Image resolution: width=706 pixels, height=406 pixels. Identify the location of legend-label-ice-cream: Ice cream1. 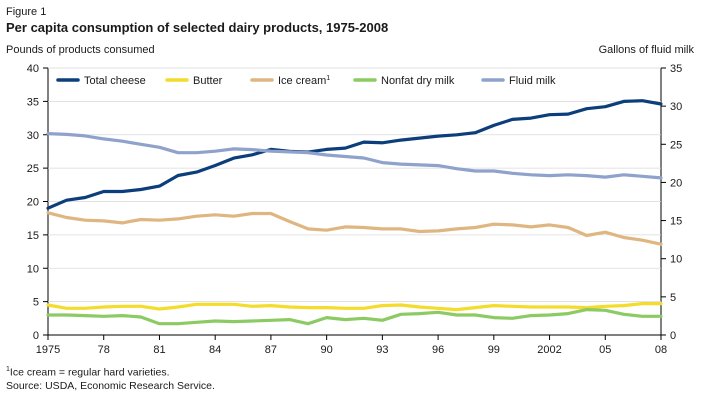
(304, 81).